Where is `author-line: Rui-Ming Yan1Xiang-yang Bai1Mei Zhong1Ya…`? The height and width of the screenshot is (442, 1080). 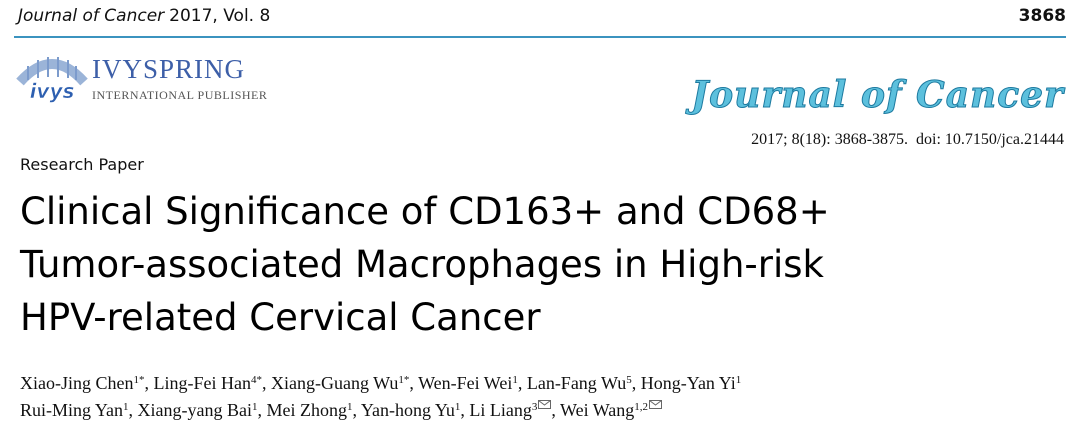 author-line: Rui-Ming Yan1Xiang-yang Bai1Mei Zhong1Ya… is located at coordinates (341, 410).